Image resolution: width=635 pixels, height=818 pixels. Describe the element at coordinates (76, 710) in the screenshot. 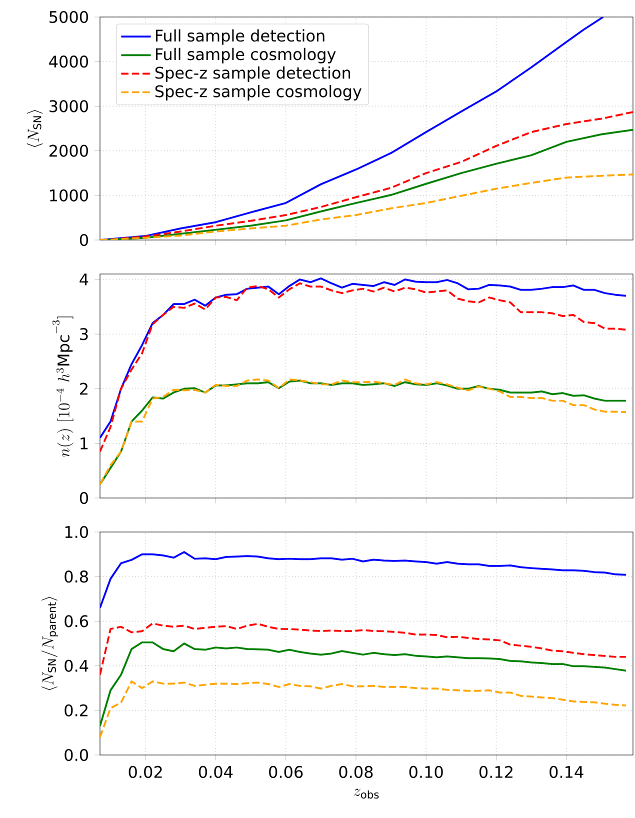

I see `y-tick-label: 0.2` at that location.